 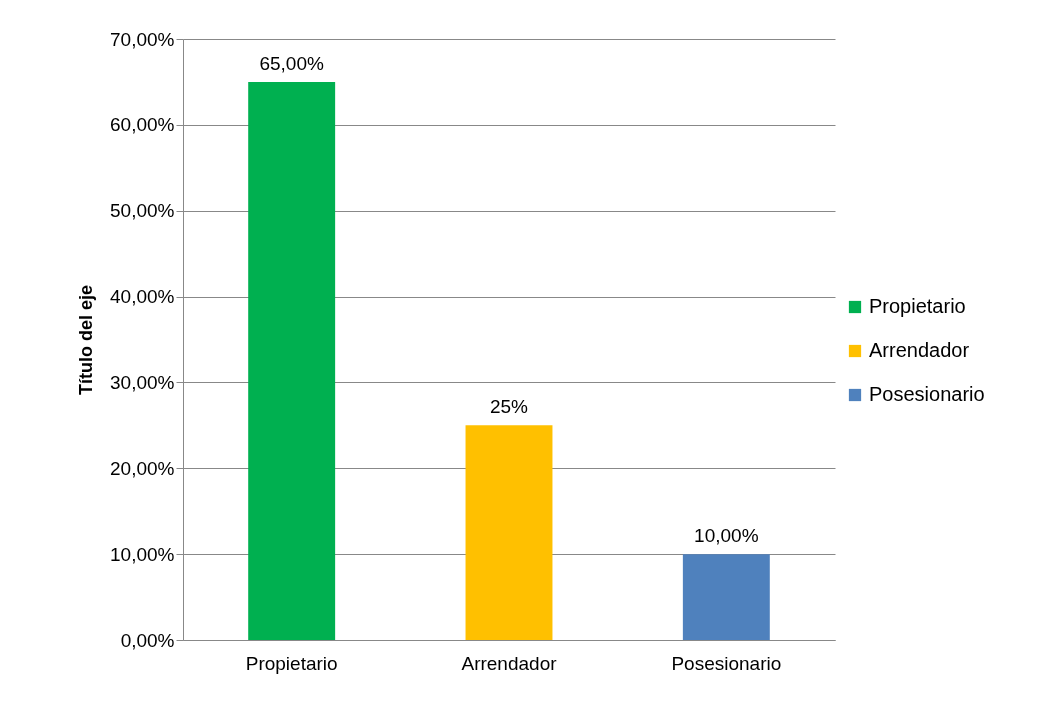 What do you see at coordinates (142, 39) in the screenshot?
I see `y-tick-label: 70,00%` at bounding box center [142, 39].